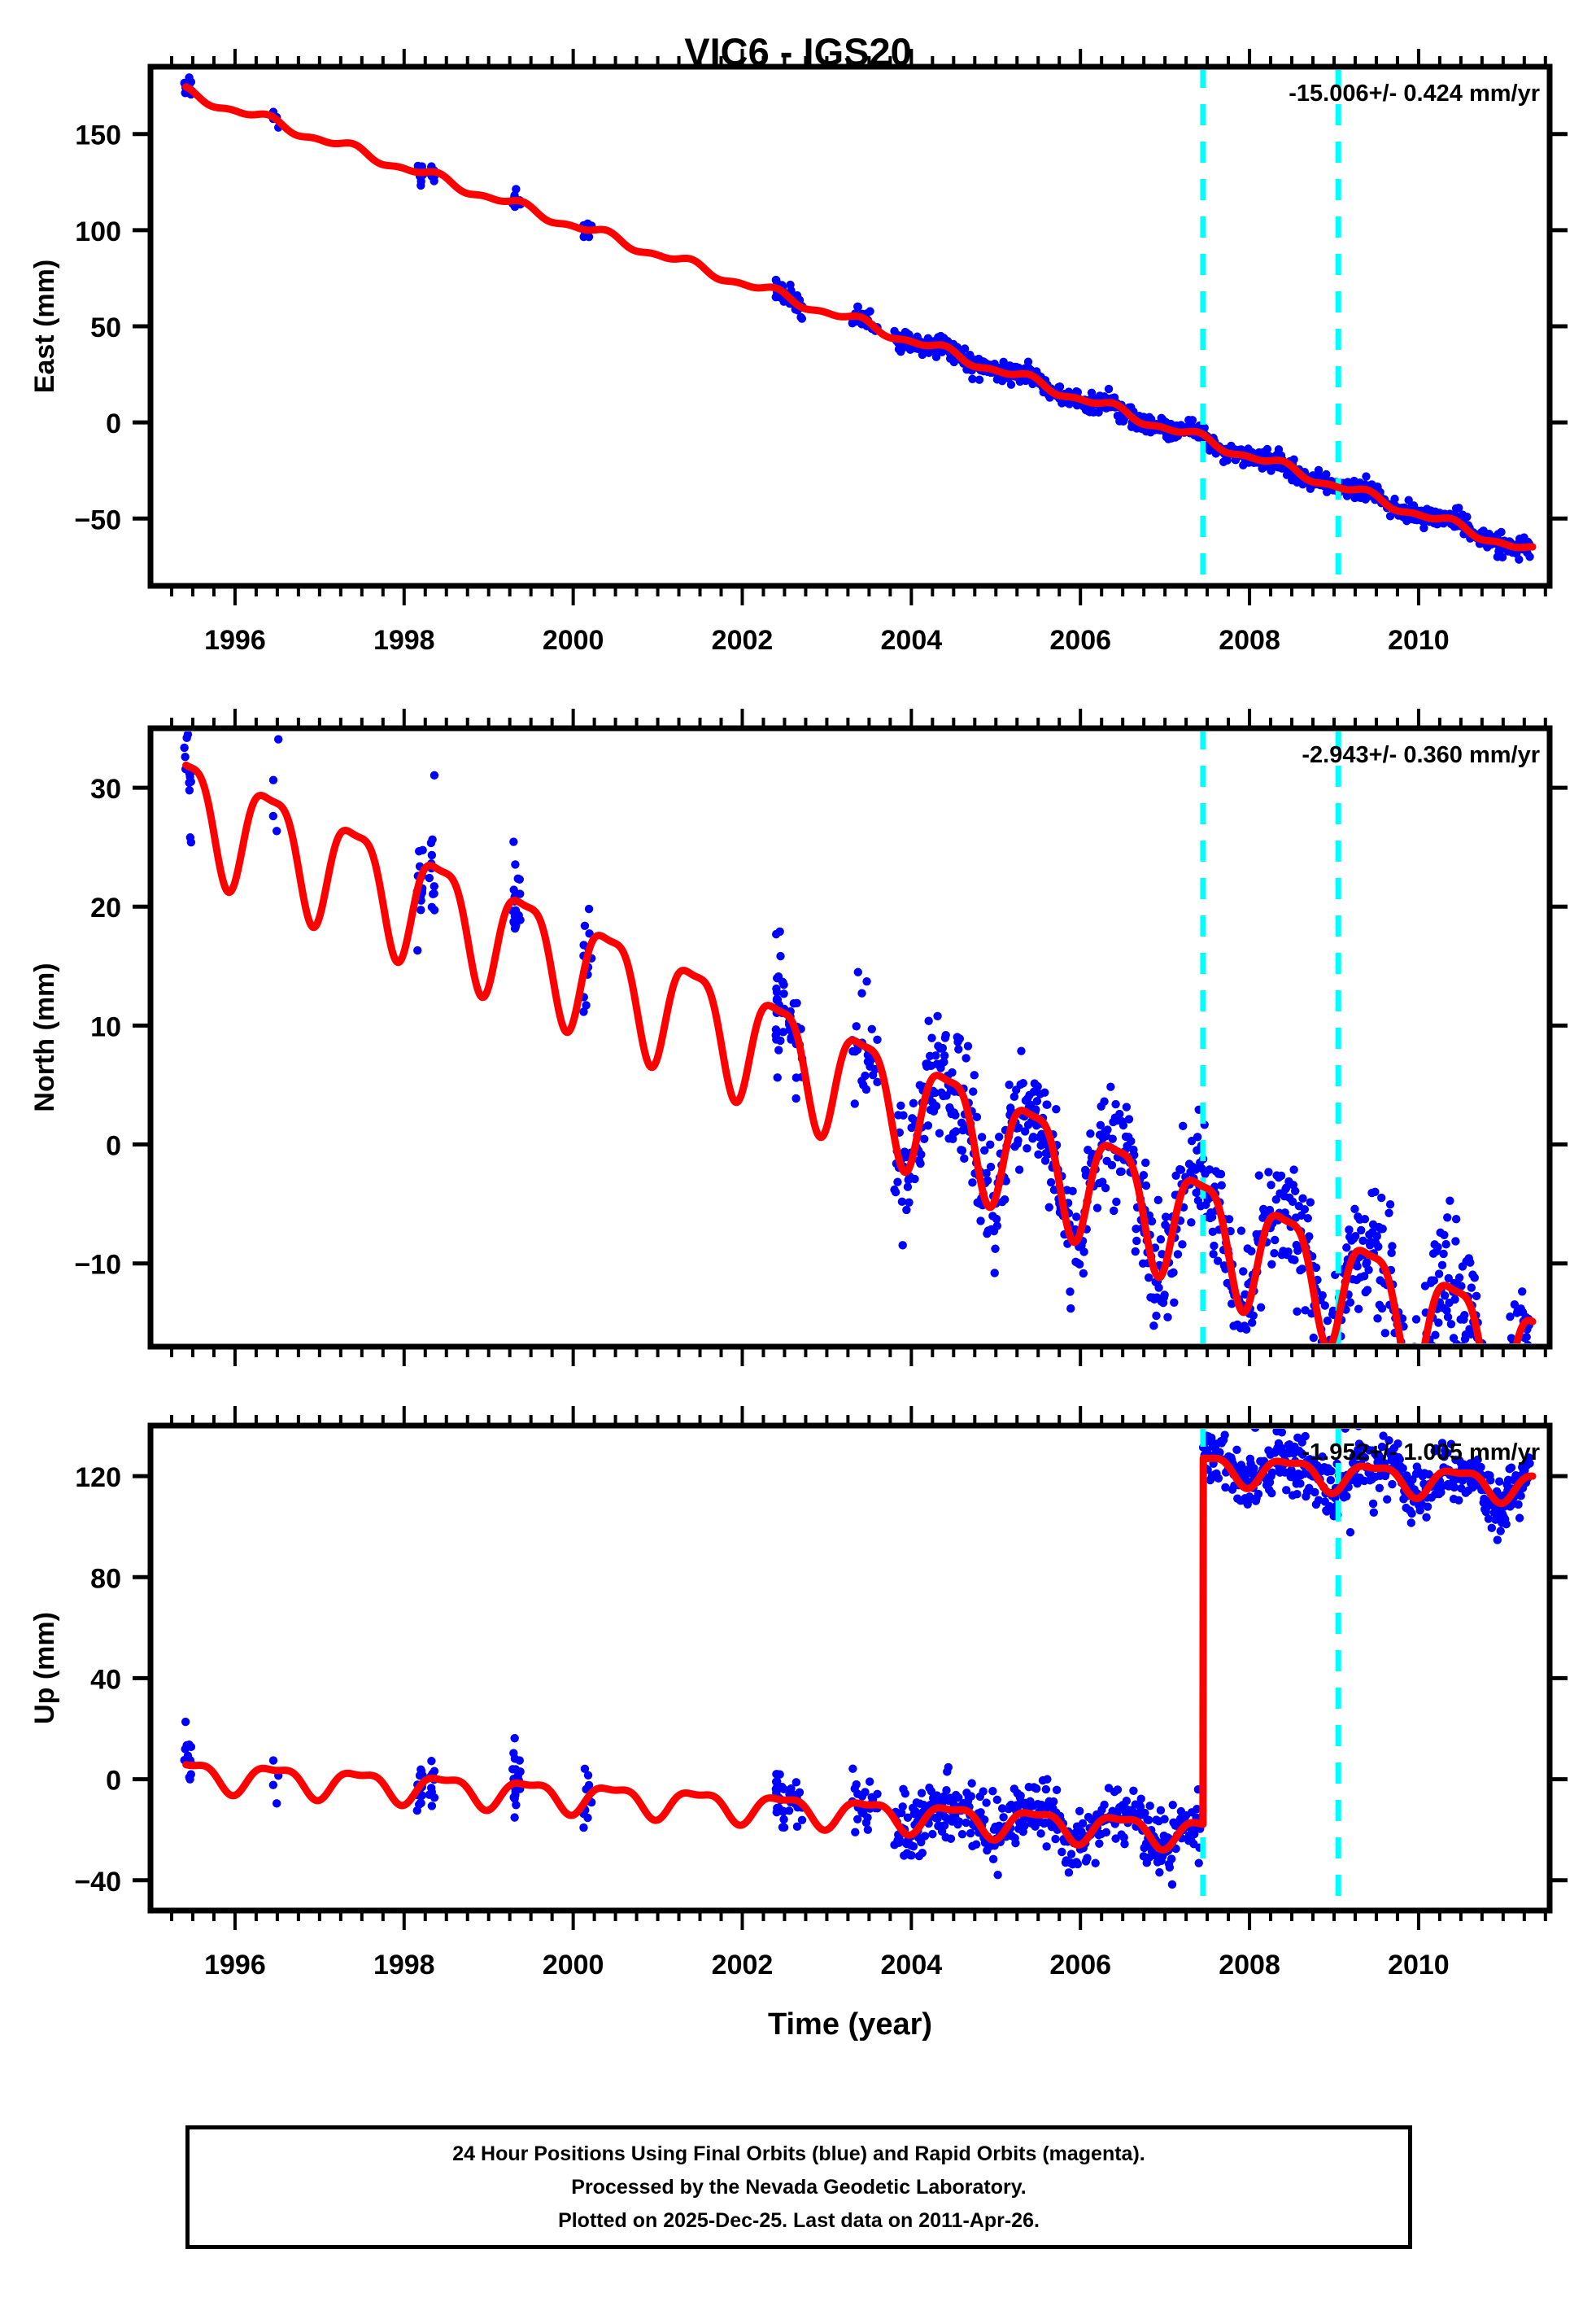 This screenshot has width=1596, height=2306. What do you see at coordinates (97, 519) in the screenshot?
I see `y-tick-label: −50` at bounding box center [97, 519].